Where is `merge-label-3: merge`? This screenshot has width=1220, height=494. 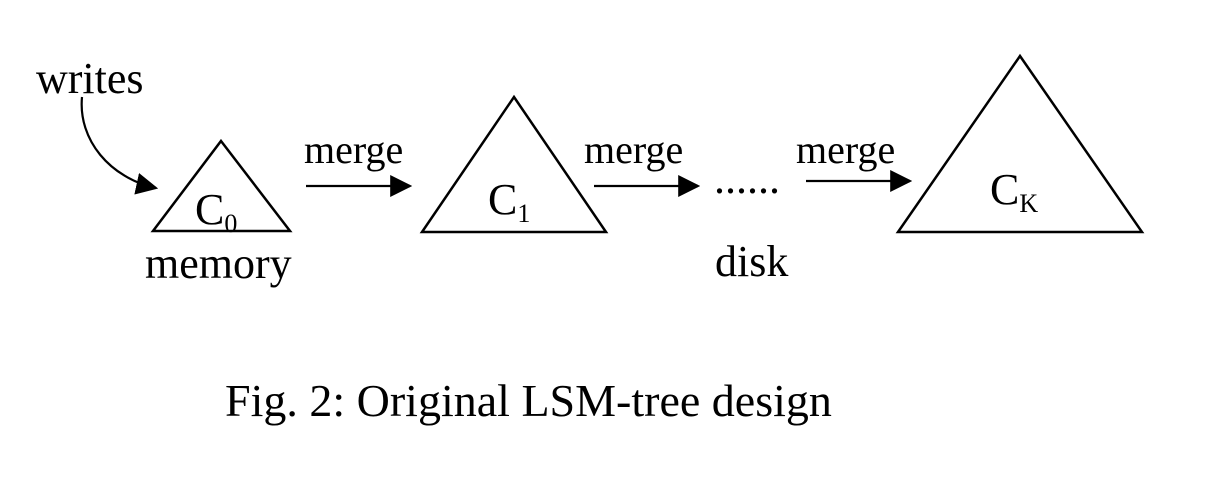 merge-label-3: merge is located at coordinates (845, 149).